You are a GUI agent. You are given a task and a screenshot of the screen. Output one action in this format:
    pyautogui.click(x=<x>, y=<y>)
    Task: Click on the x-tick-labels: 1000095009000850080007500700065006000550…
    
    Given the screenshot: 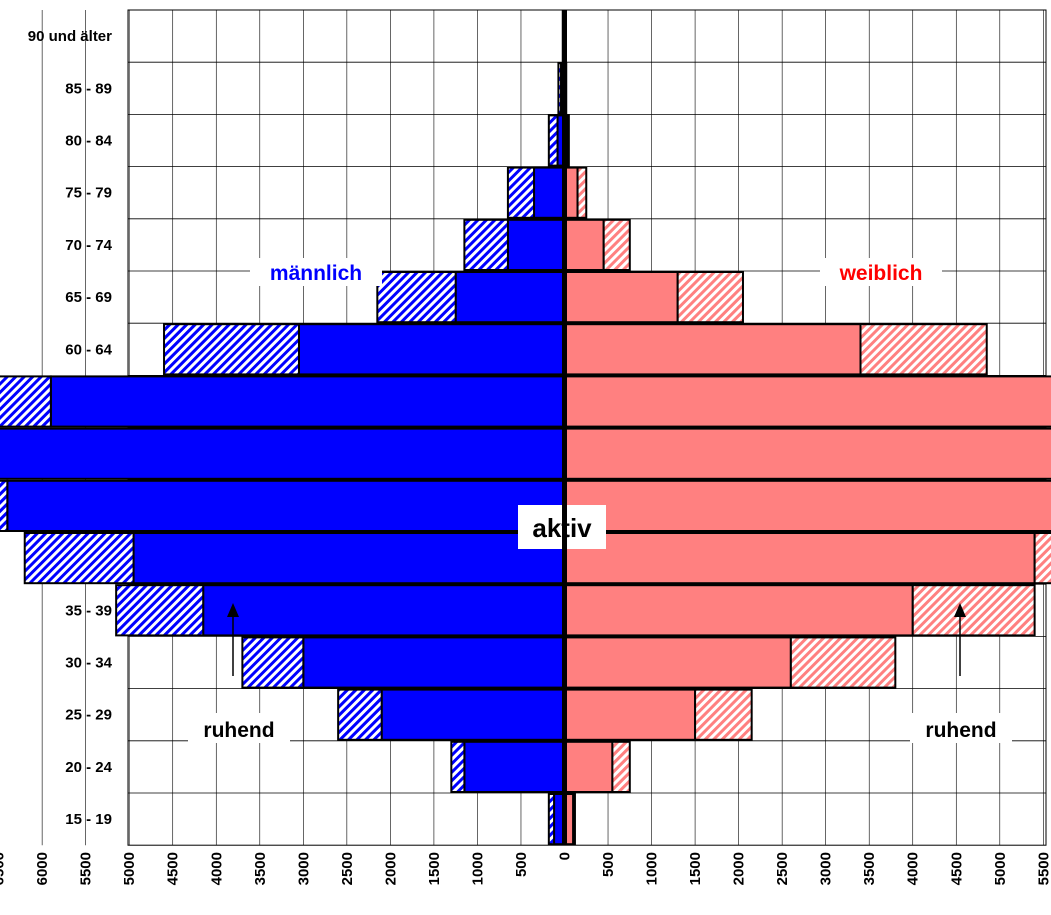 What is the action you would take?
    pyautogui.click(x=525, y=868)
    